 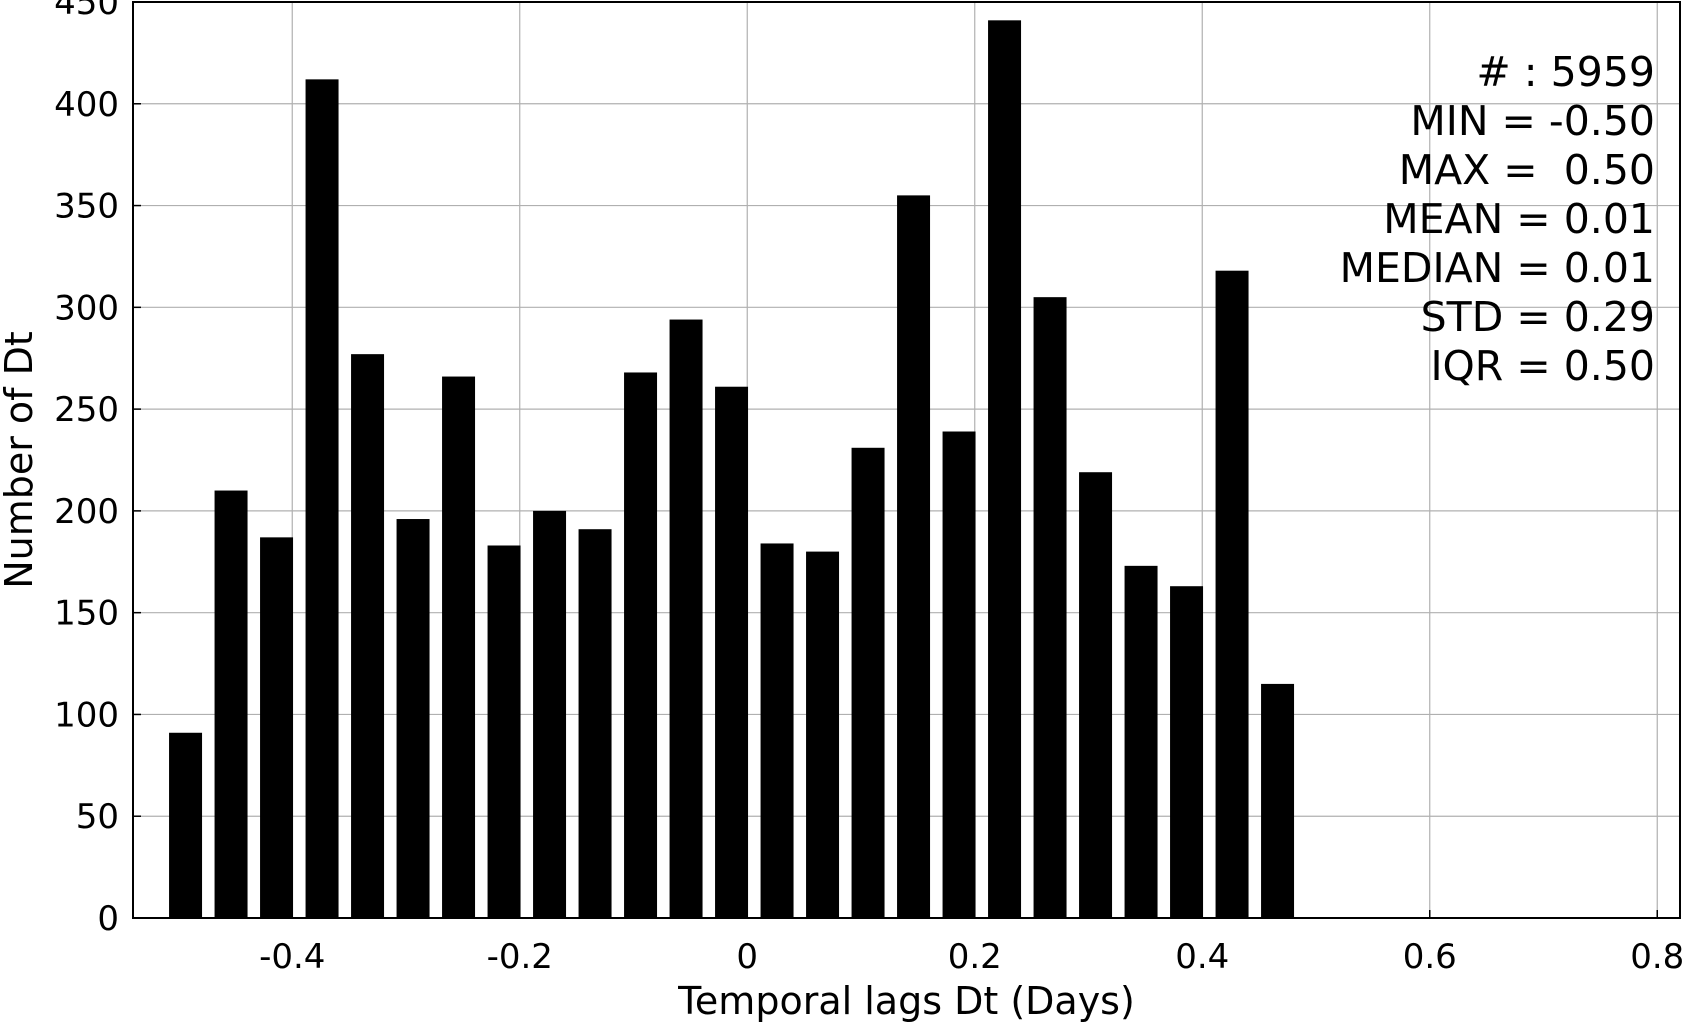 What do you see at coordinates (1519, 219) in the screenshot?
I see `stats-line: MEAN = 0.01` at bounding box center [1519, 219].